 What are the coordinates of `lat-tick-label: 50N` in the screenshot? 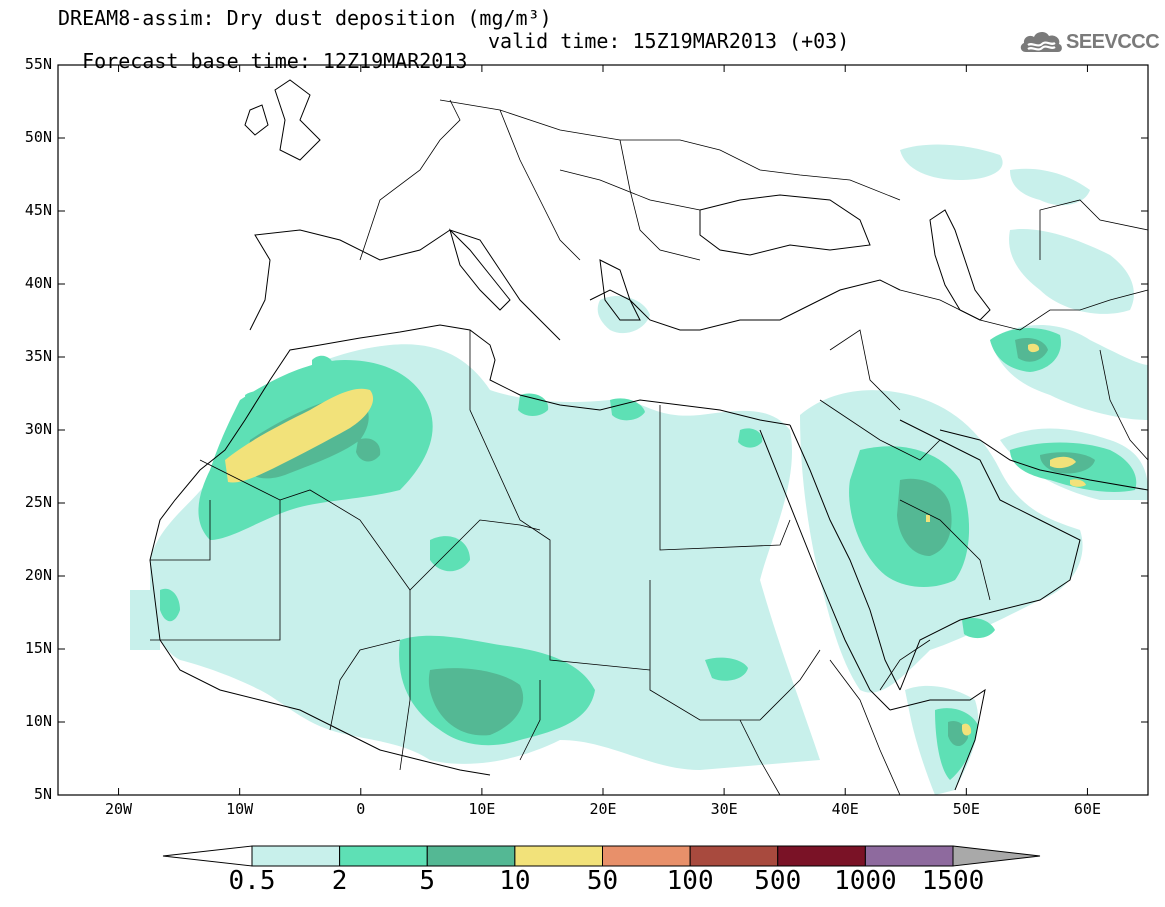 It's located at (38, 137).